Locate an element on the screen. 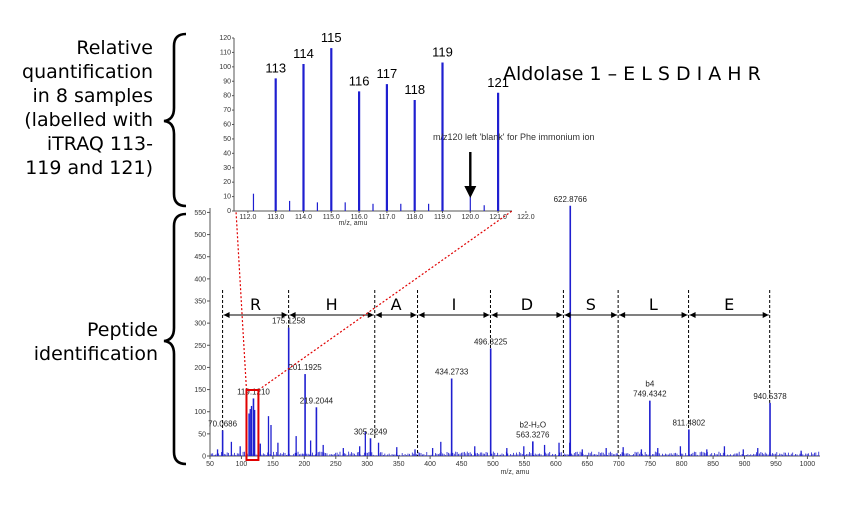 The image size is (853, 508). upper-brace is located at coordinates (175, 120).